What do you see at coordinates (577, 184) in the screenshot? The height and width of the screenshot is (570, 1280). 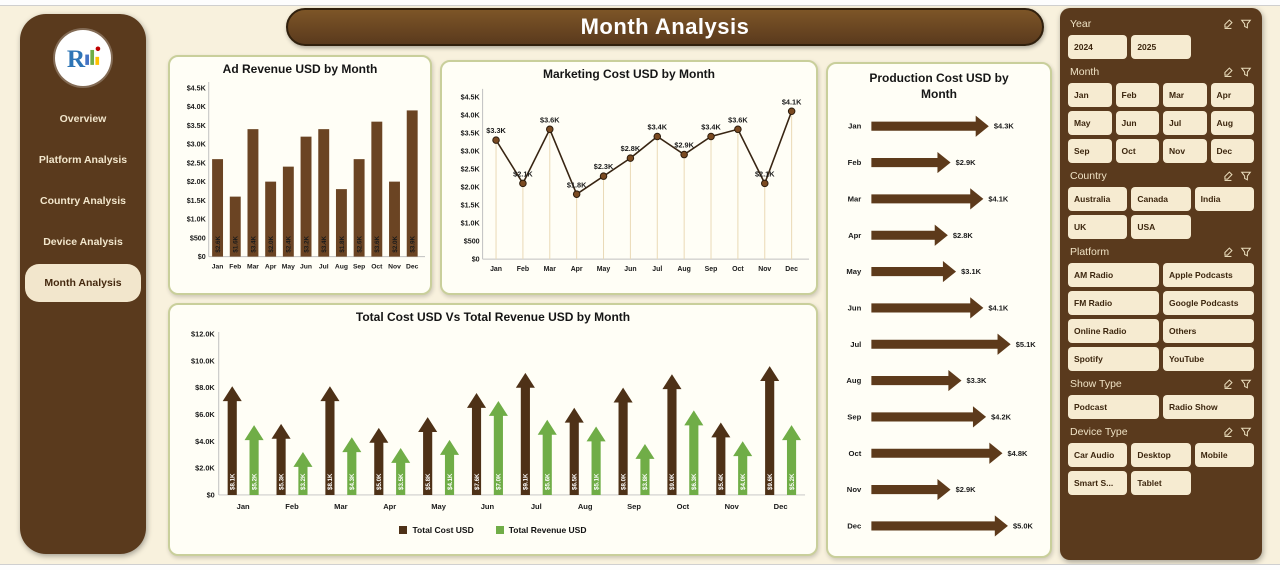 I see `chart-label: $1.8K` at bounding box center [577, 184].